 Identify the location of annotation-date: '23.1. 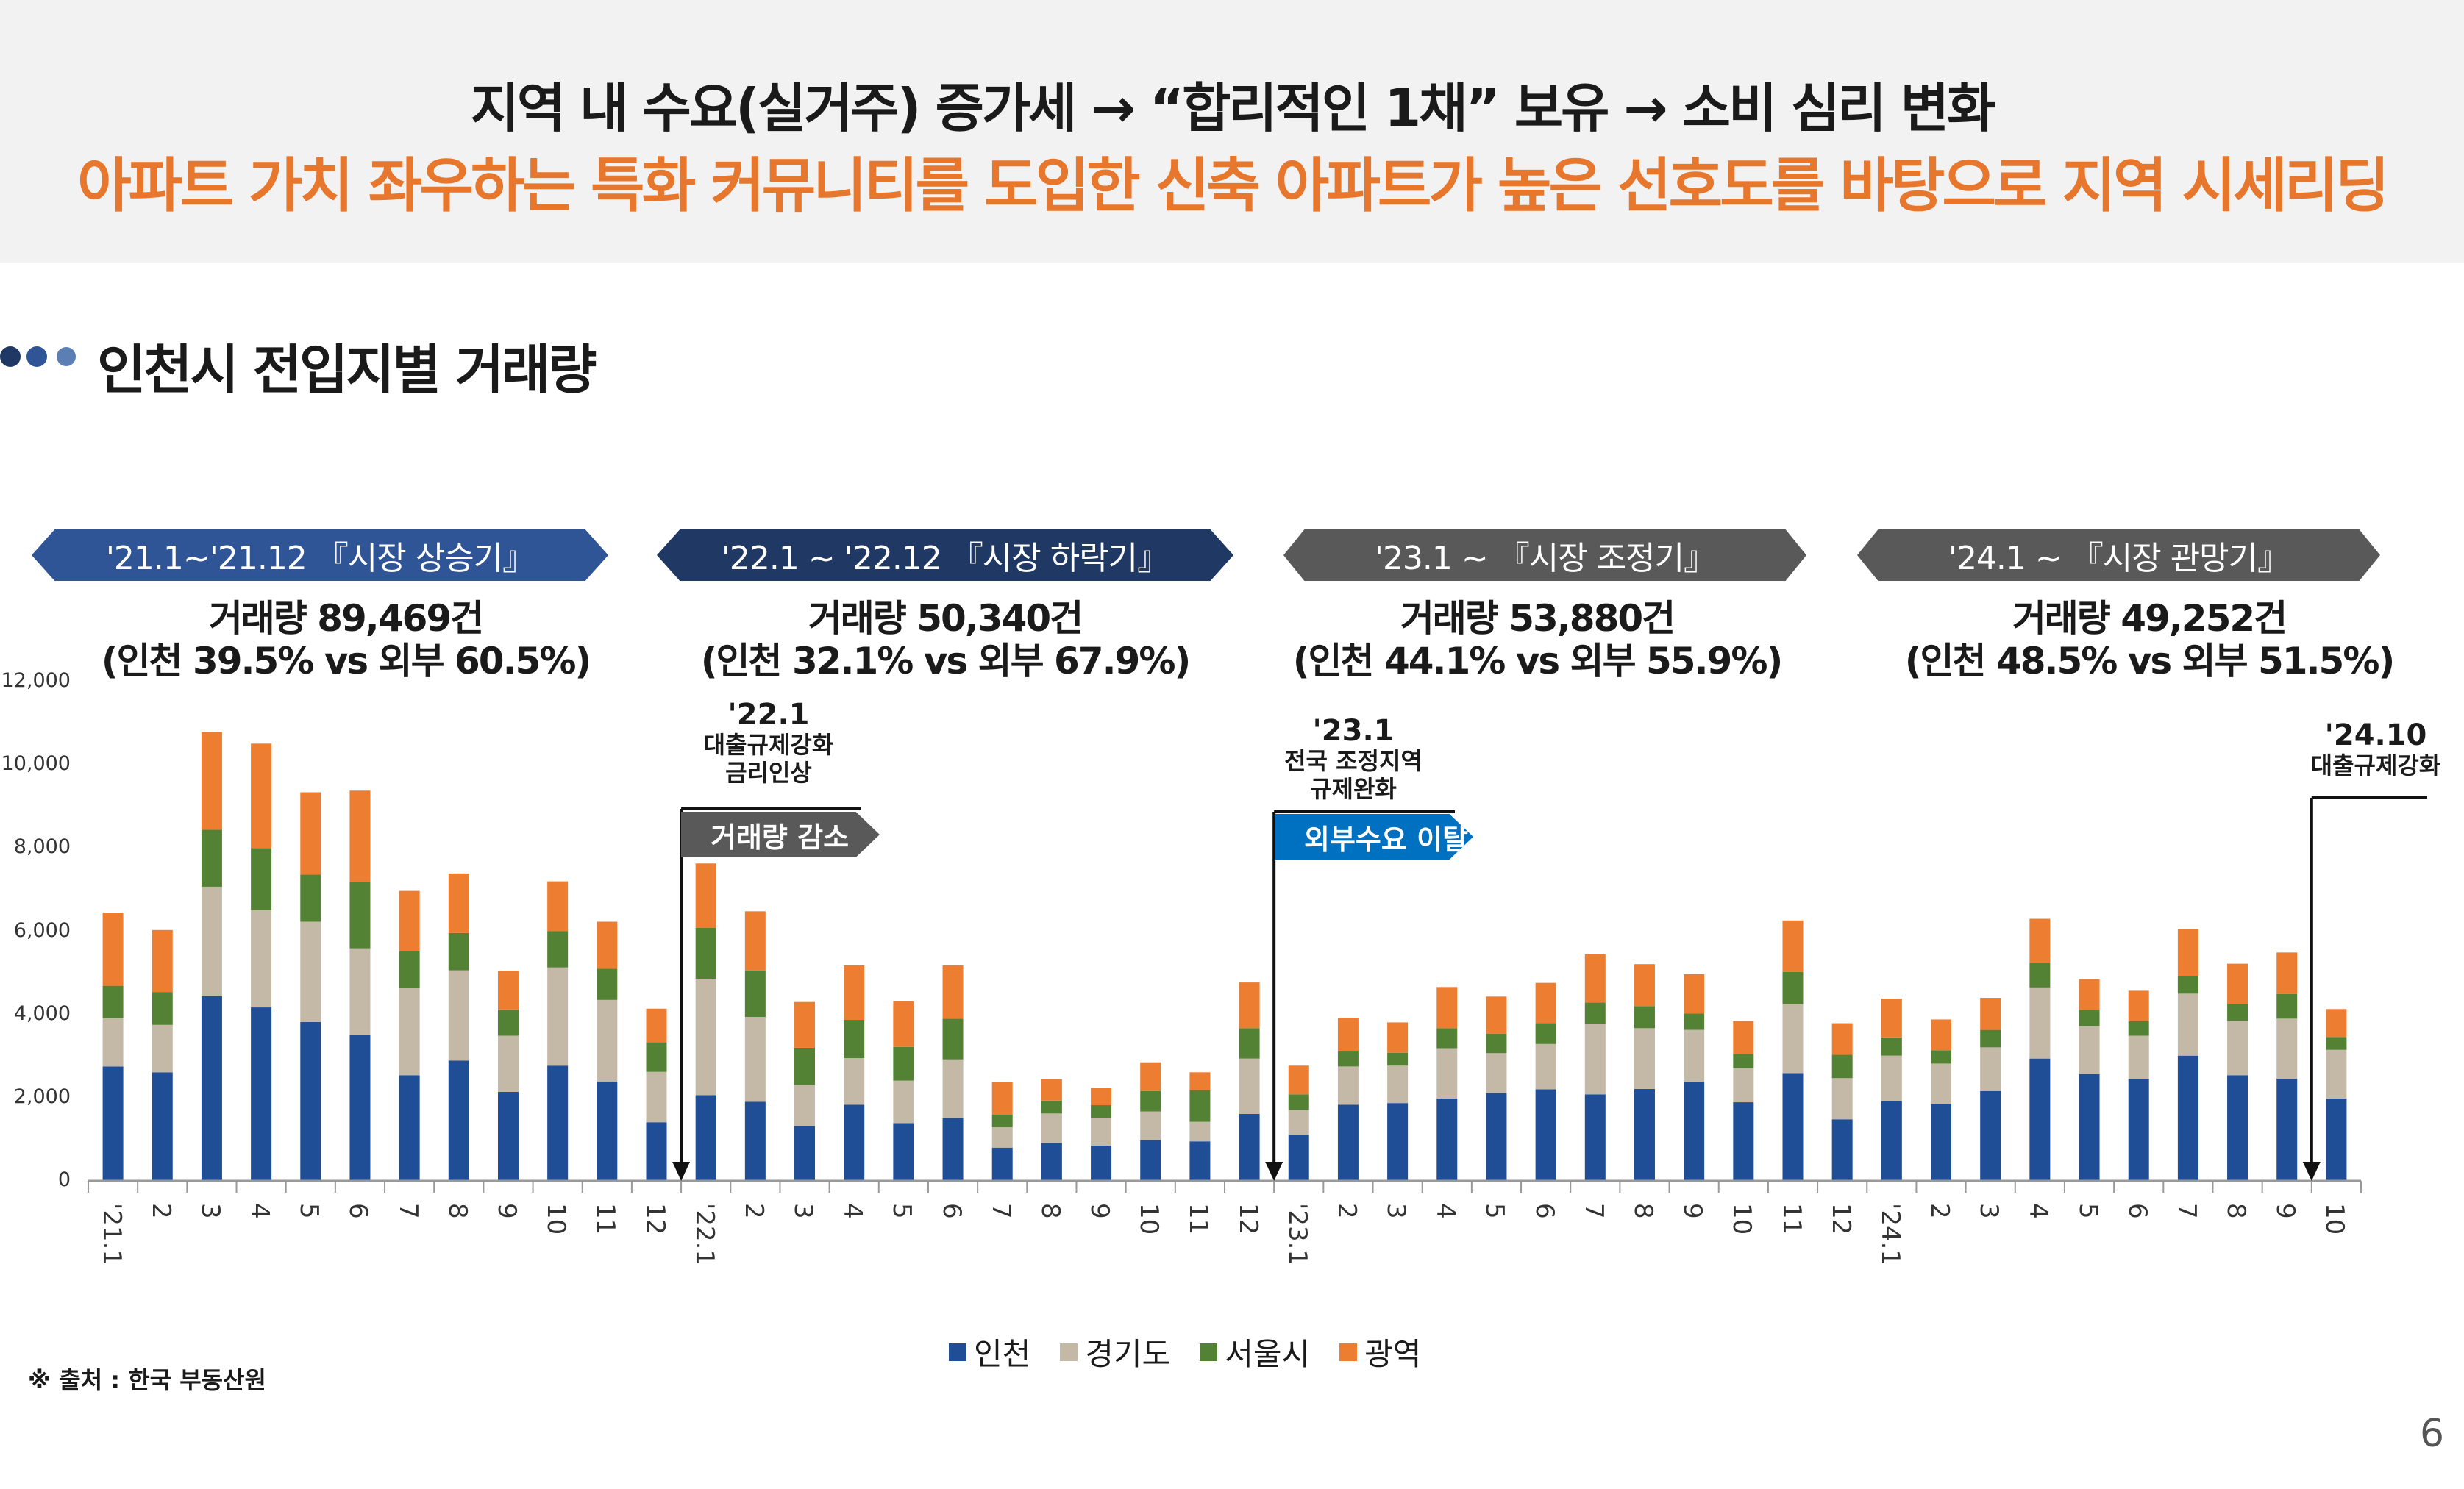
(1353, 731).